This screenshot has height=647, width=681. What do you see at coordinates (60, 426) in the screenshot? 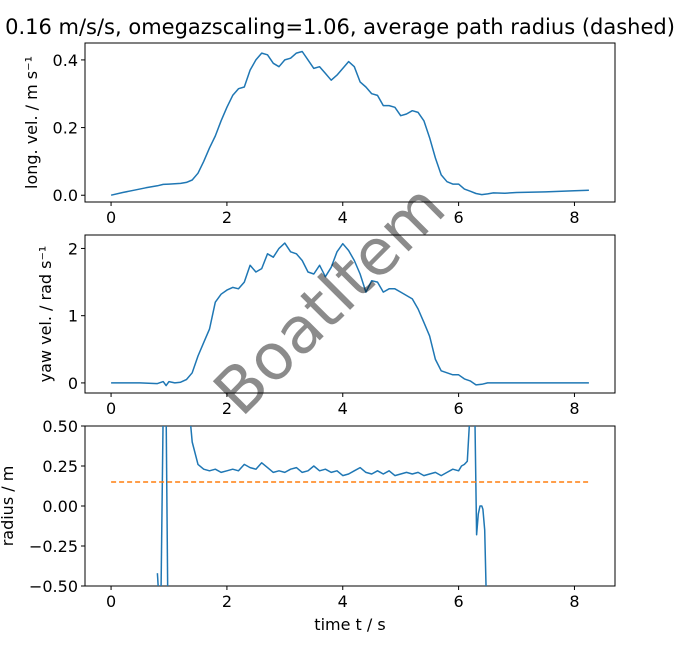
I see `y-tick-label: 0.50` at bounding box center [60, 426].